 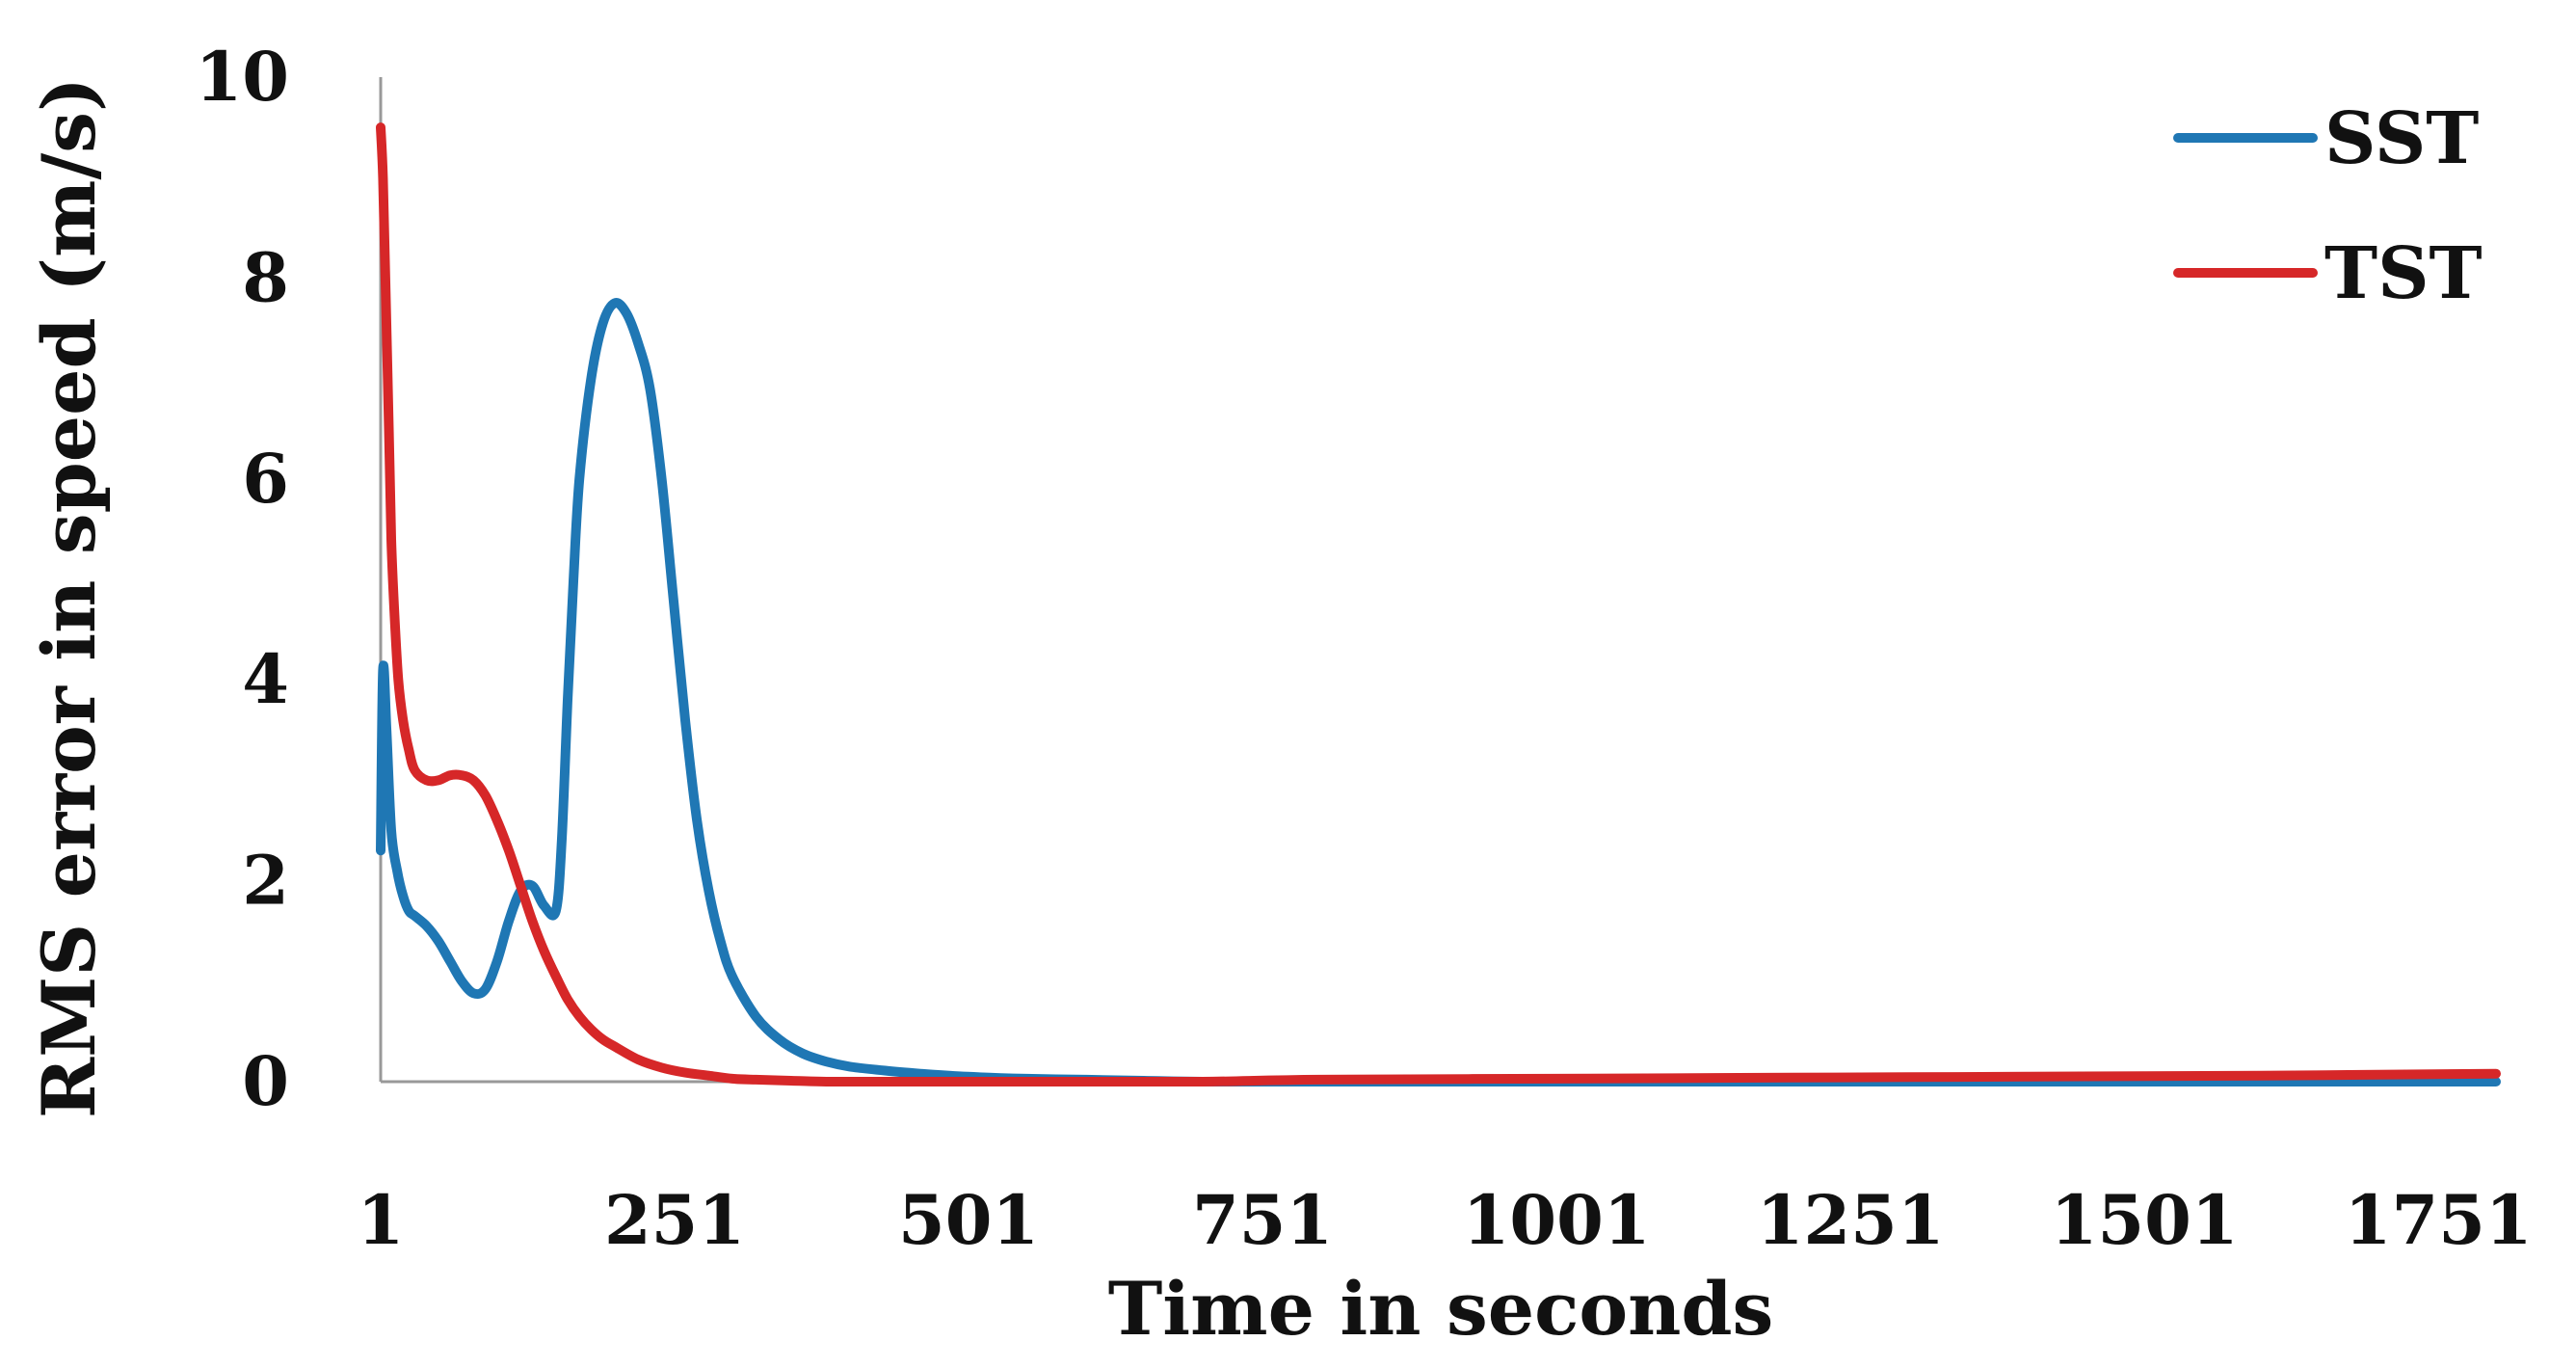 I want to click on legend-label-sst: SST, so click(x=2401, y=138).